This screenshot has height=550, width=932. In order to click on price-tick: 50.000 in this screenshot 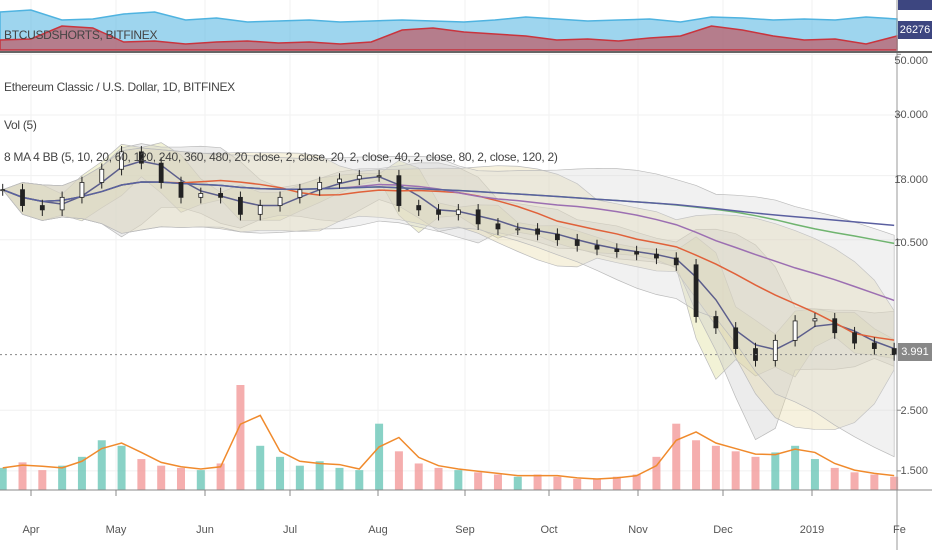, I will do `click(911, 61)`.